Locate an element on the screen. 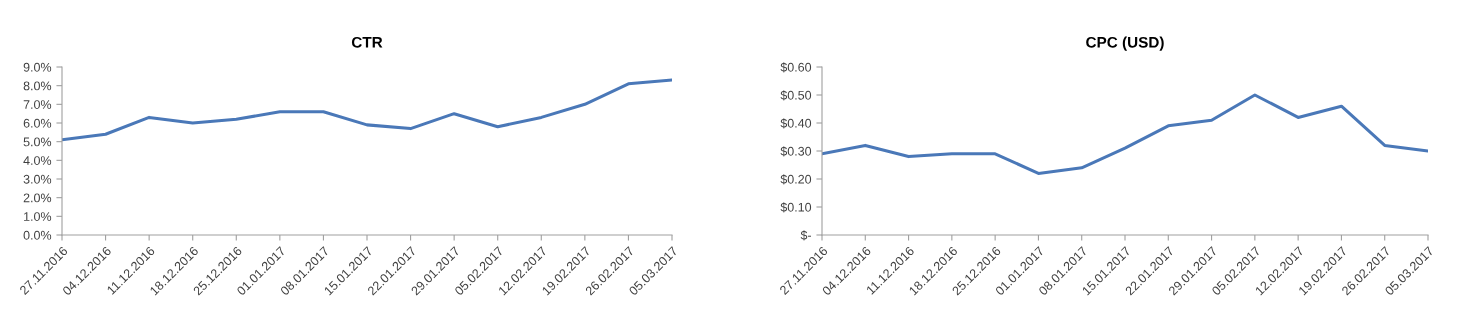 The image size is (1480, 326). y-tick-label: 7.0% is located at coordinates (37, 104).